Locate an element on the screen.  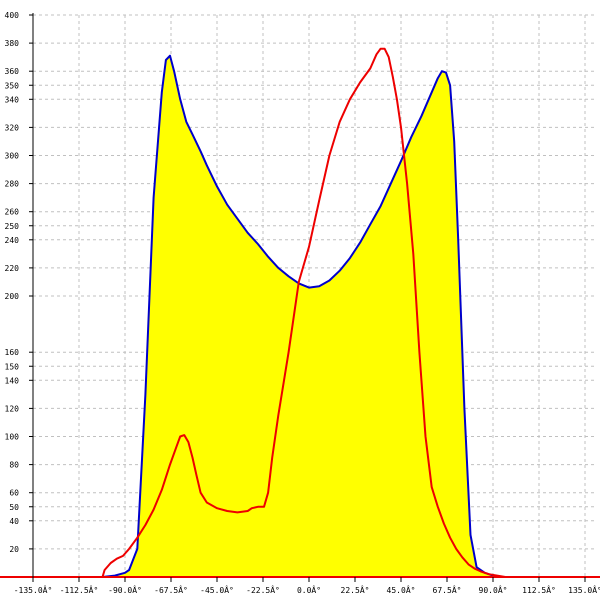
x-tick-label: -135.0Â° is located at coordinates (33, 589).